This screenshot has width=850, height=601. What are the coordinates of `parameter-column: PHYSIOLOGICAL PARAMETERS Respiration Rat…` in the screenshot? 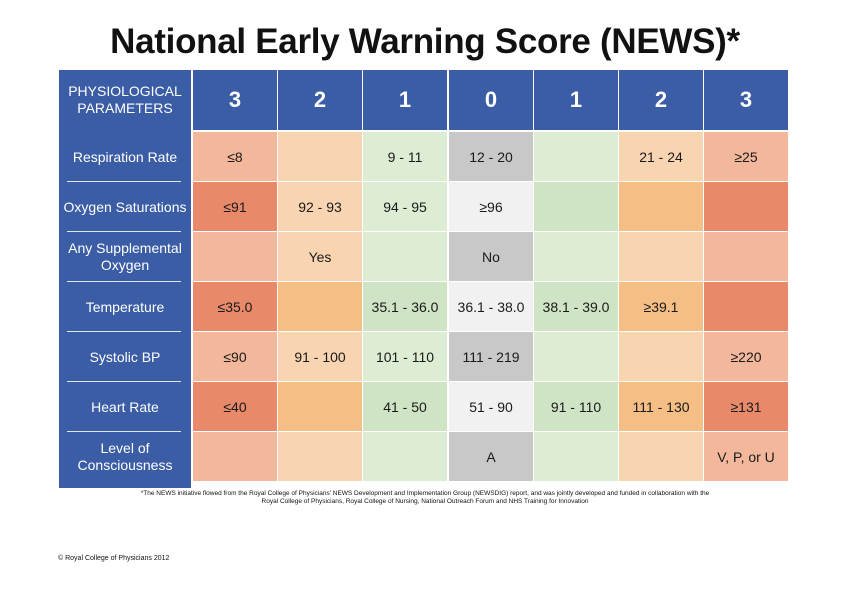 It's located at (125, 279).